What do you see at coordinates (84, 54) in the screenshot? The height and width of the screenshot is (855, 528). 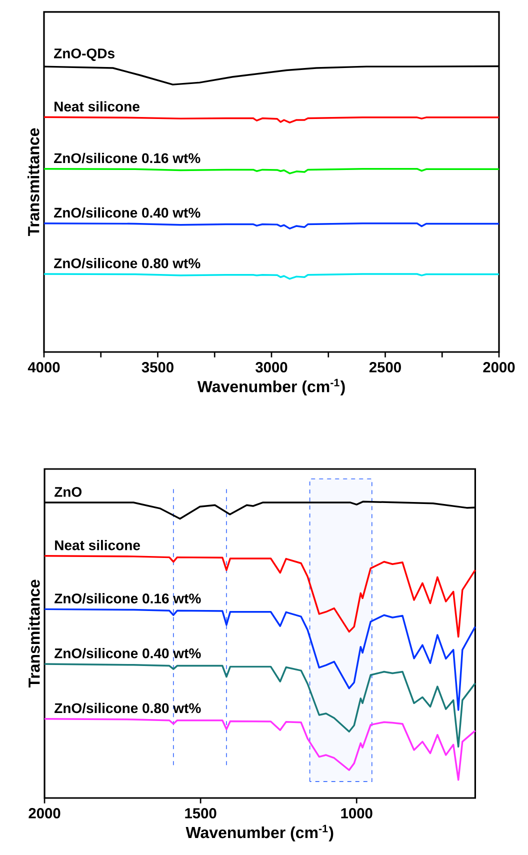 I see `series-label: ZnO-QDs` at bounding box center [84, 54].